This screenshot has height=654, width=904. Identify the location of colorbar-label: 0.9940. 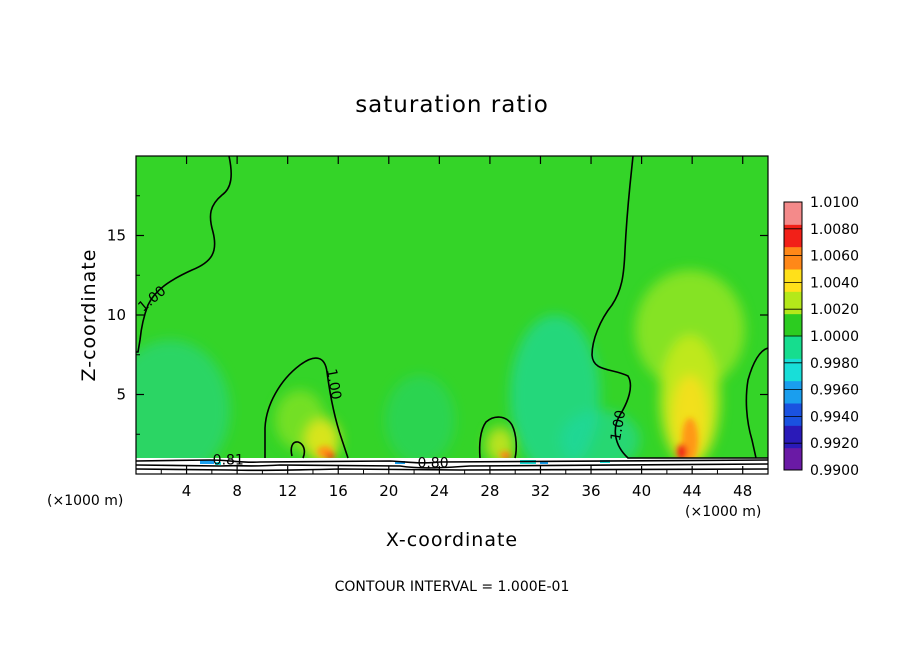
(834, 417).